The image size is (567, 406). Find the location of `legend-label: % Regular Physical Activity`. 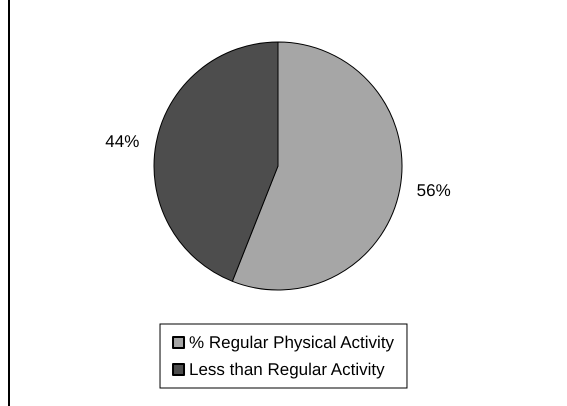

legend-label: % Regular Physical Activity is located at coordinates (292, 342).